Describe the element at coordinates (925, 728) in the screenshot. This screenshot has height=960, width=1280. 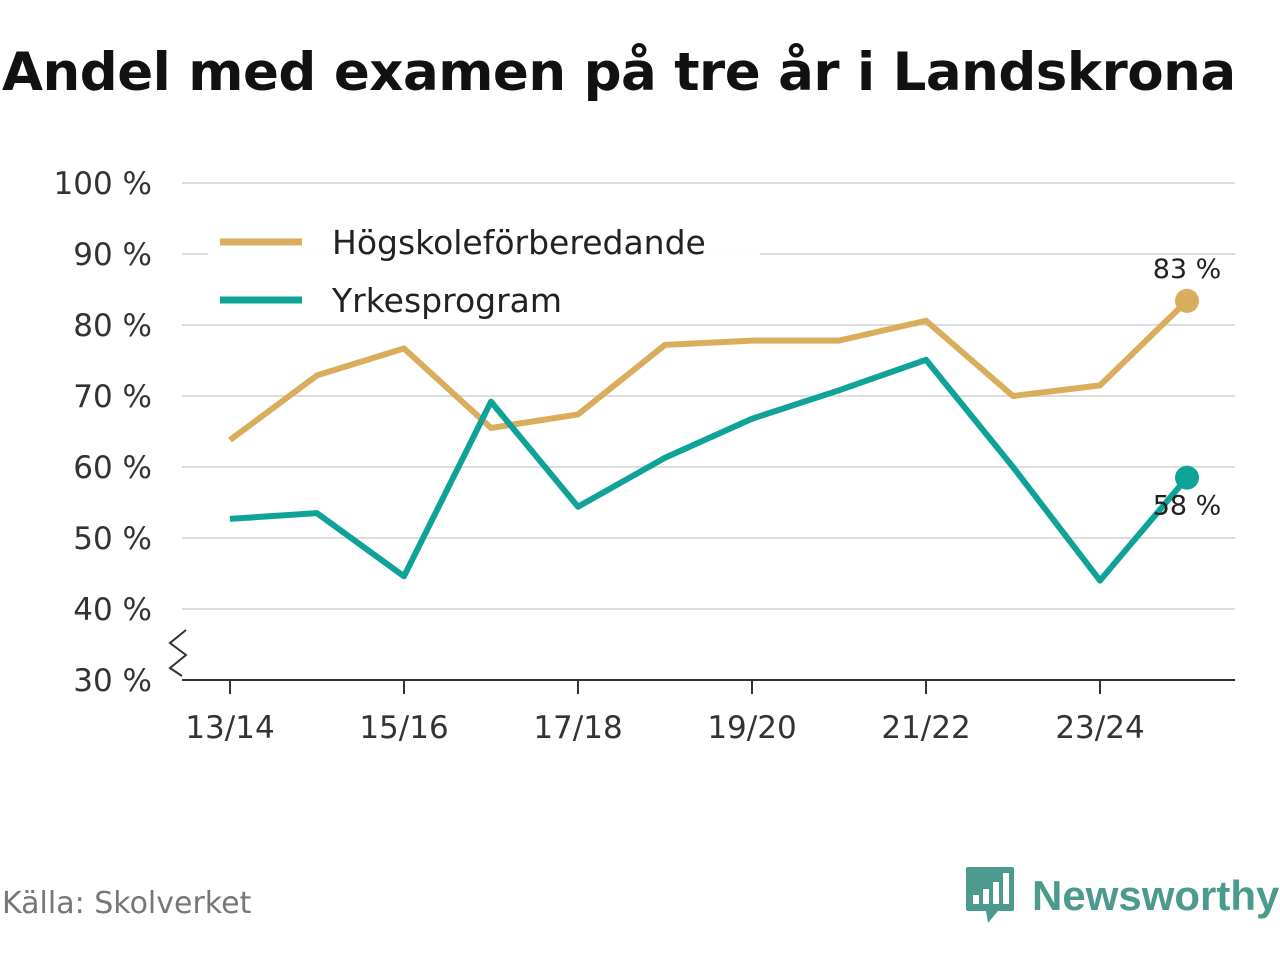
I see `x-tick-label: 21/22` at that location.